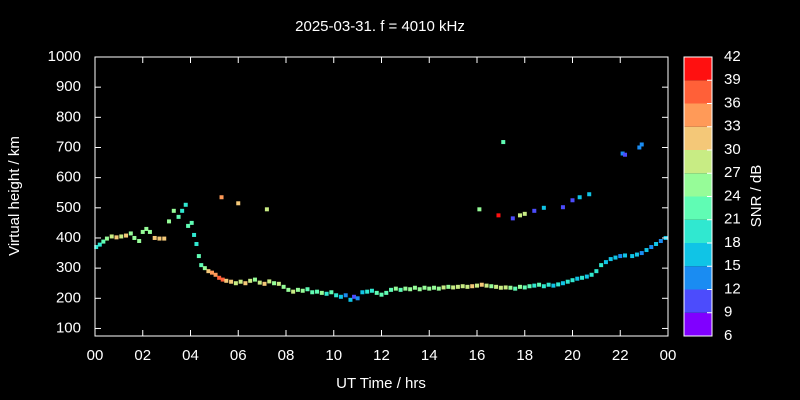  What do you see at coordinates (142, 355) in the screenshot?
I see `x-tick-label: 02` at bounding box center [142, 355].